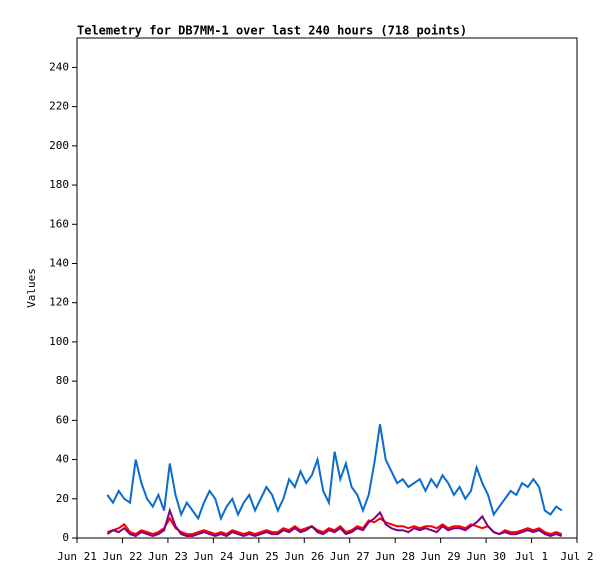 Image resolution: width=615 pixels, height=579 pixels. What do you see at coordinates (576, 556) in the screenshot?
I see `x-tick-label: Jul 2` at bounding box center [576, 556].